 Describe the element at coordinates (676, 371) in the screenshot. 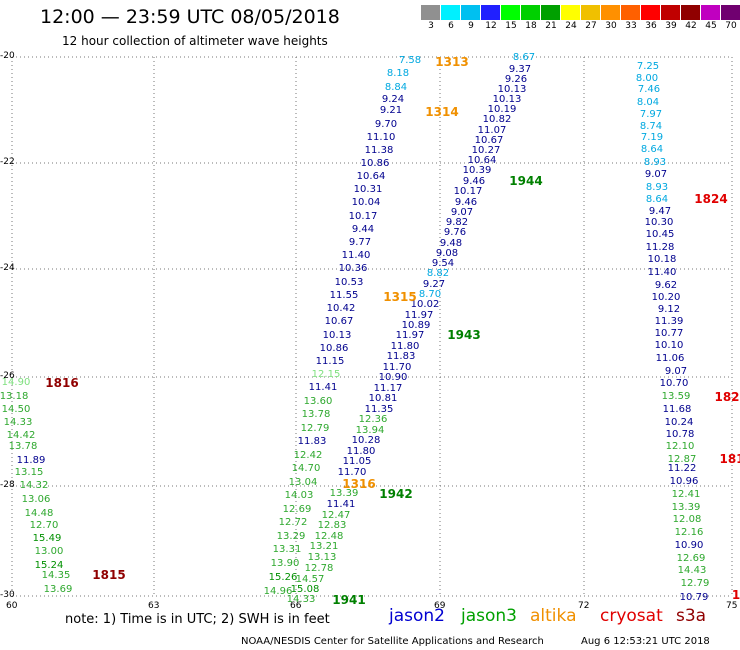

I see `wave-height-reading: 9.07` at that location.